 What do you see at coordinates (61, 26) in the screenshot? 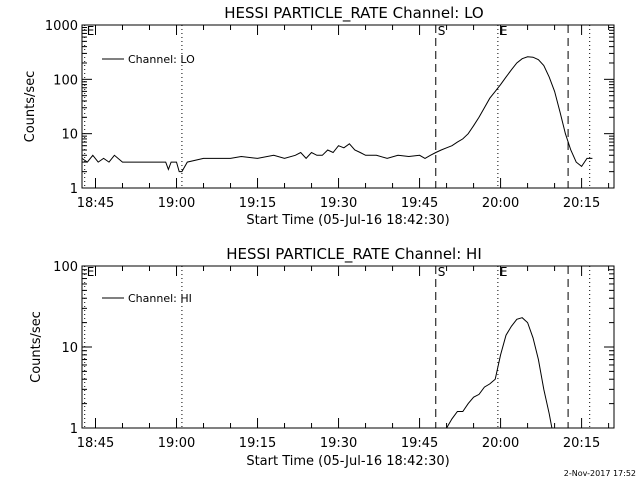
I see `y-tick-label: 1000` at bounding box center [61, 26].